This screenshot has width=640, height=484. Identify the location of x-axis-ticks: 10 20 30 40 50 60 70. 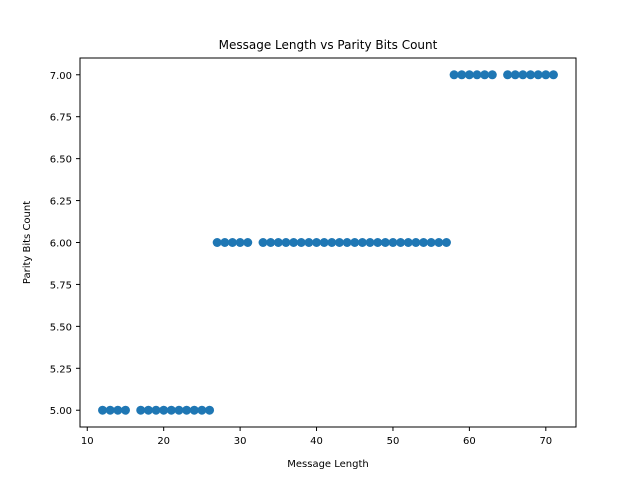
(316, 437).